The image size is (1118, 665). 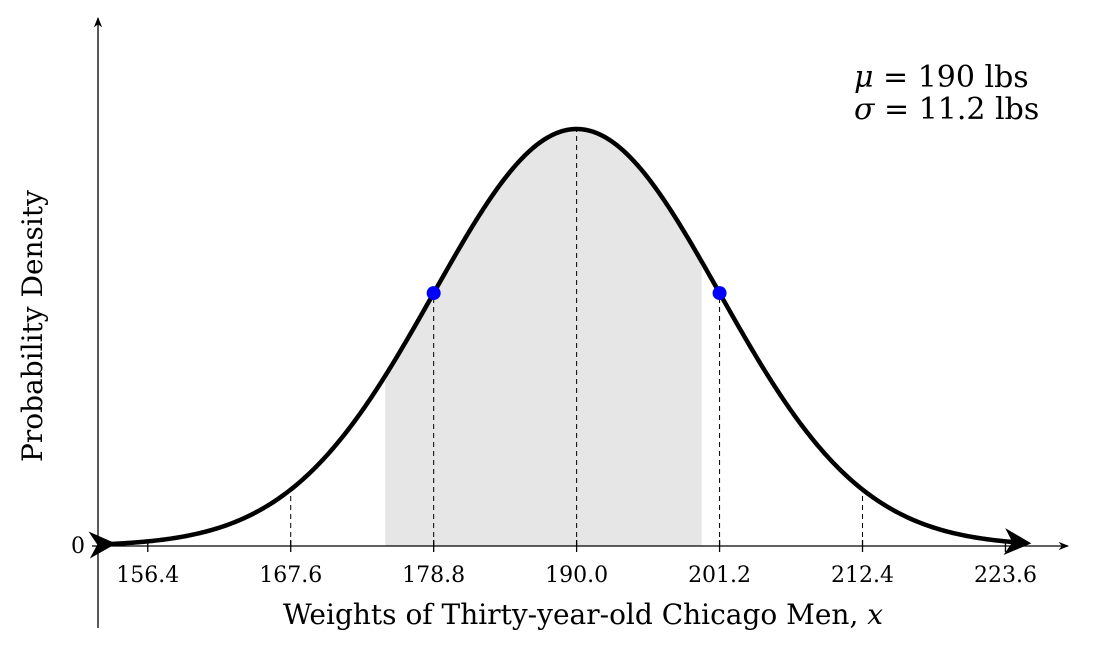 I want to click on y-axis-title: Probability Density, so click(x=32, y=326).